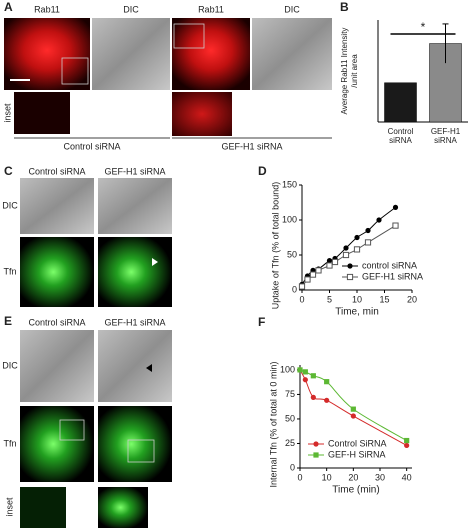  What do you see at coordinates (275, 245) in the screenshot?
I see `y-axis-label: Uptake of Tfn (% of total bound)` at bounding box center [275, 245].